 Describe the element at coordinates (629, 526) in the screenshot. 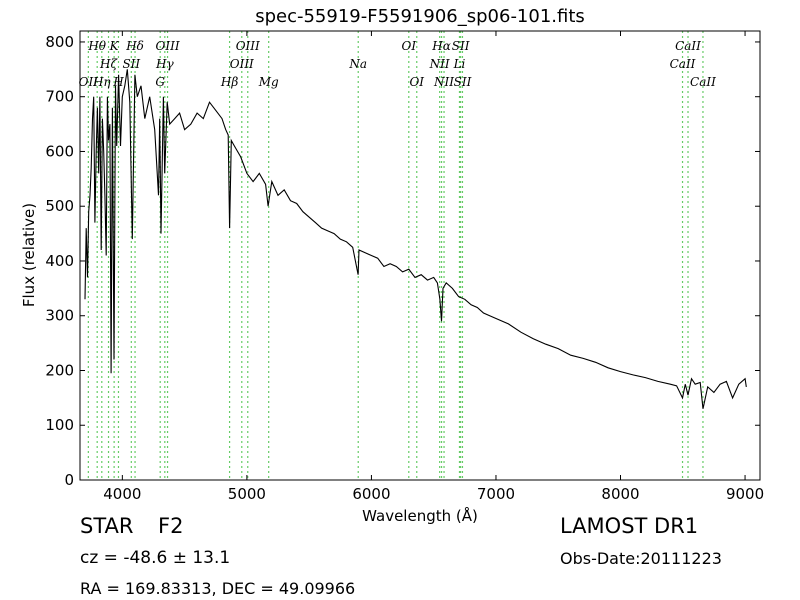

I see `survey-label: LAMOST DR1` at that location.